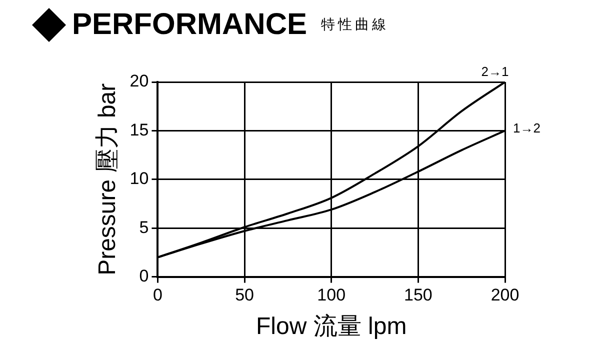  I want to click on series-label: 2→1, so click(495, 72).